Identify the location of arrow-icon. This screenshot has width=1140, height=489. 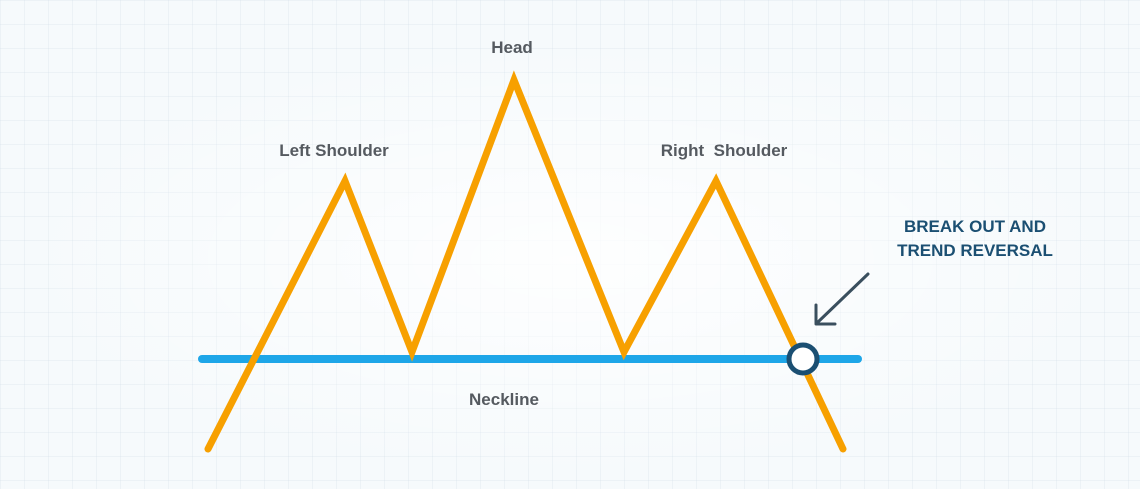
(842, 299).